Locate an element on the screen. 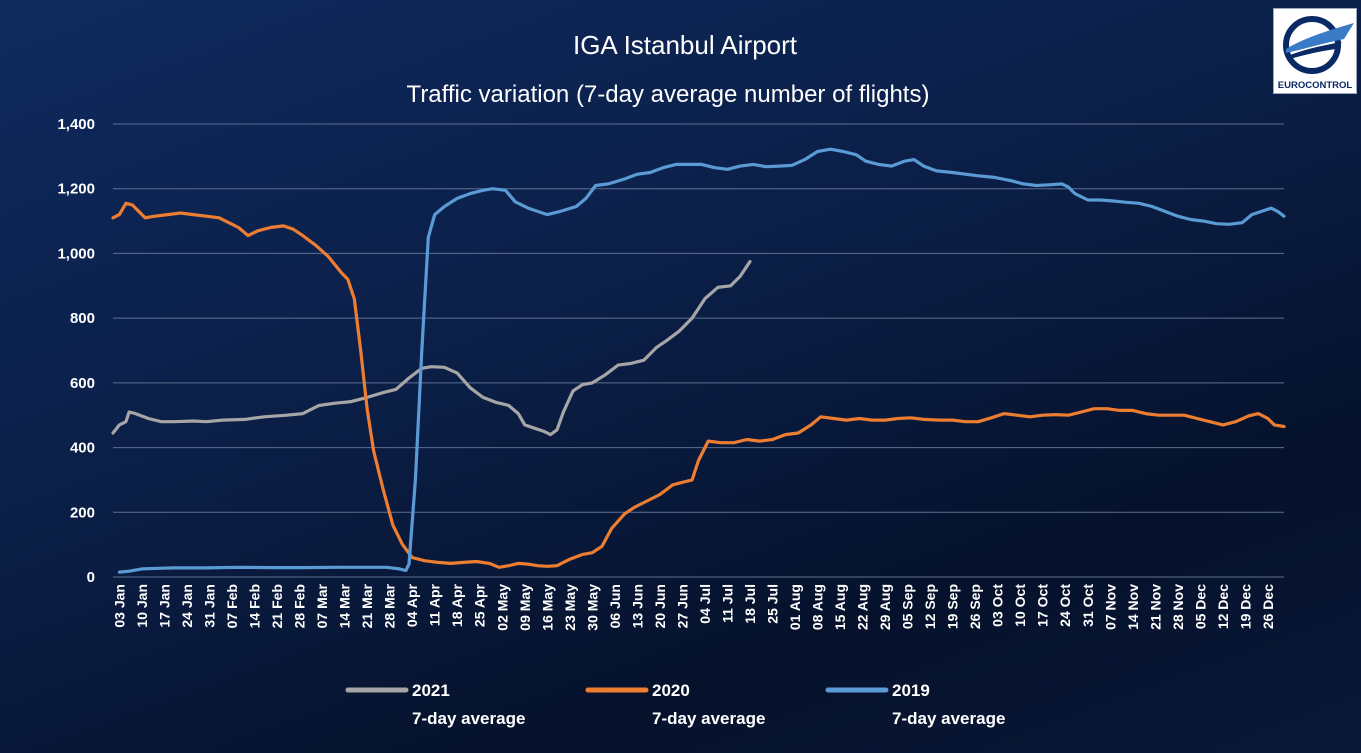  x-tick-label: 11 Apr is located at coordinates (435, 604).